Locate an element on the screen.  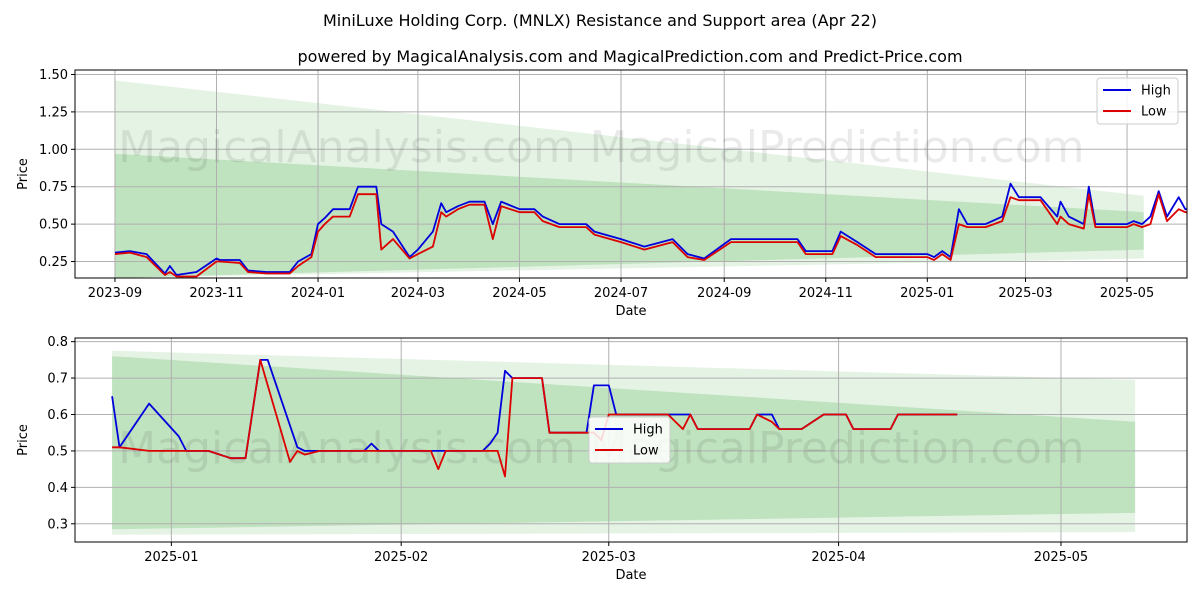
y-tick-label: 0.75 is located at coordinates (53, 187).